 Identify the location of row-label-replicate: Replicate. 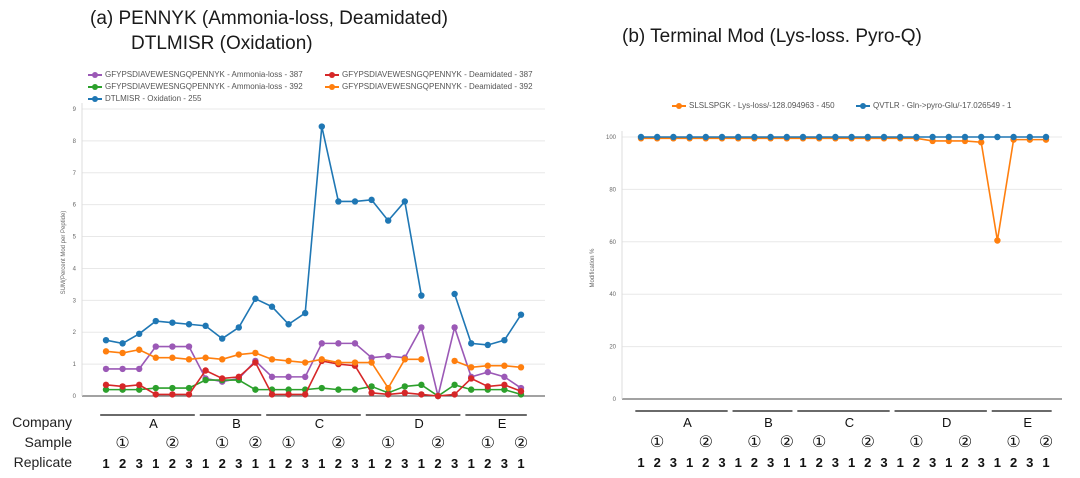
(42, 462).